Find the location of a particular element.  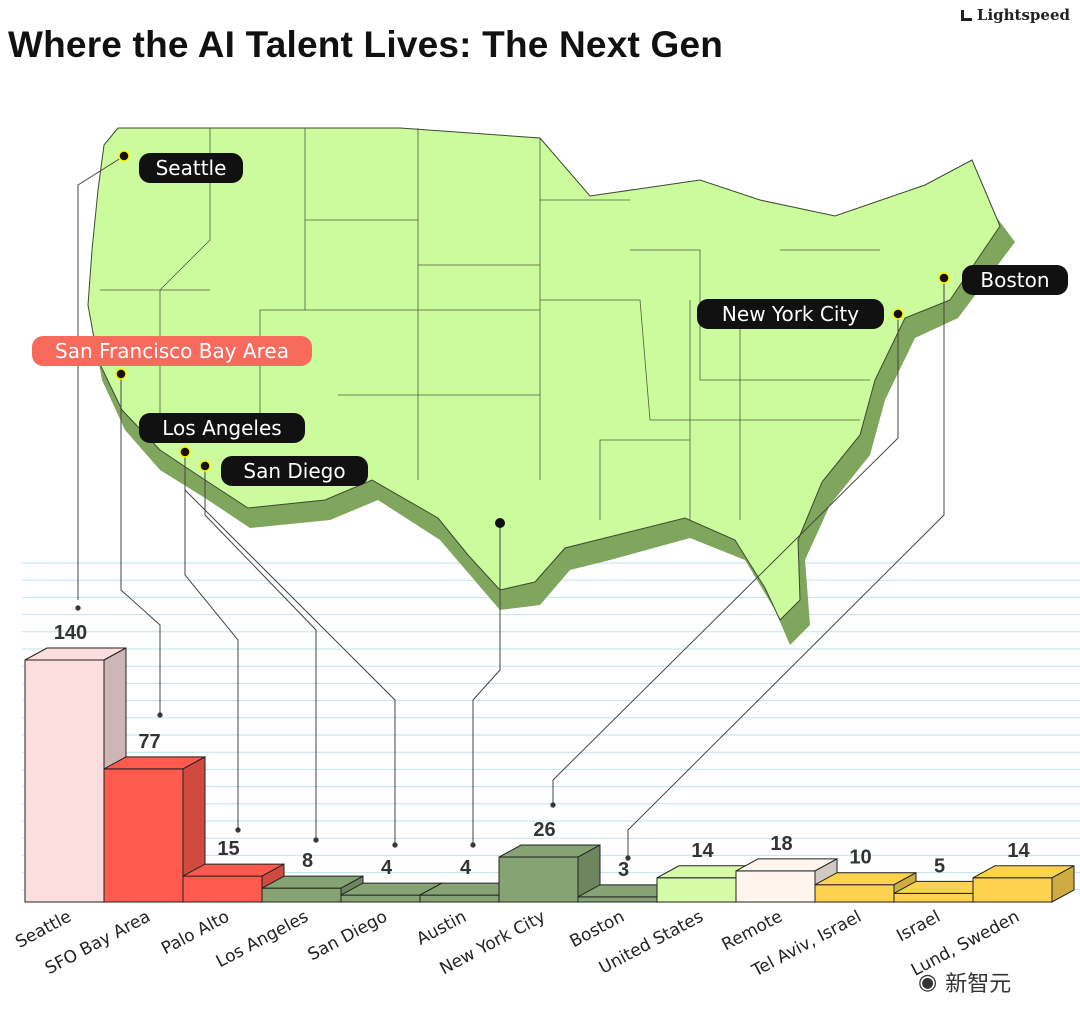

watermark: ◉ 新智元 is located at coordinates (964, 982).